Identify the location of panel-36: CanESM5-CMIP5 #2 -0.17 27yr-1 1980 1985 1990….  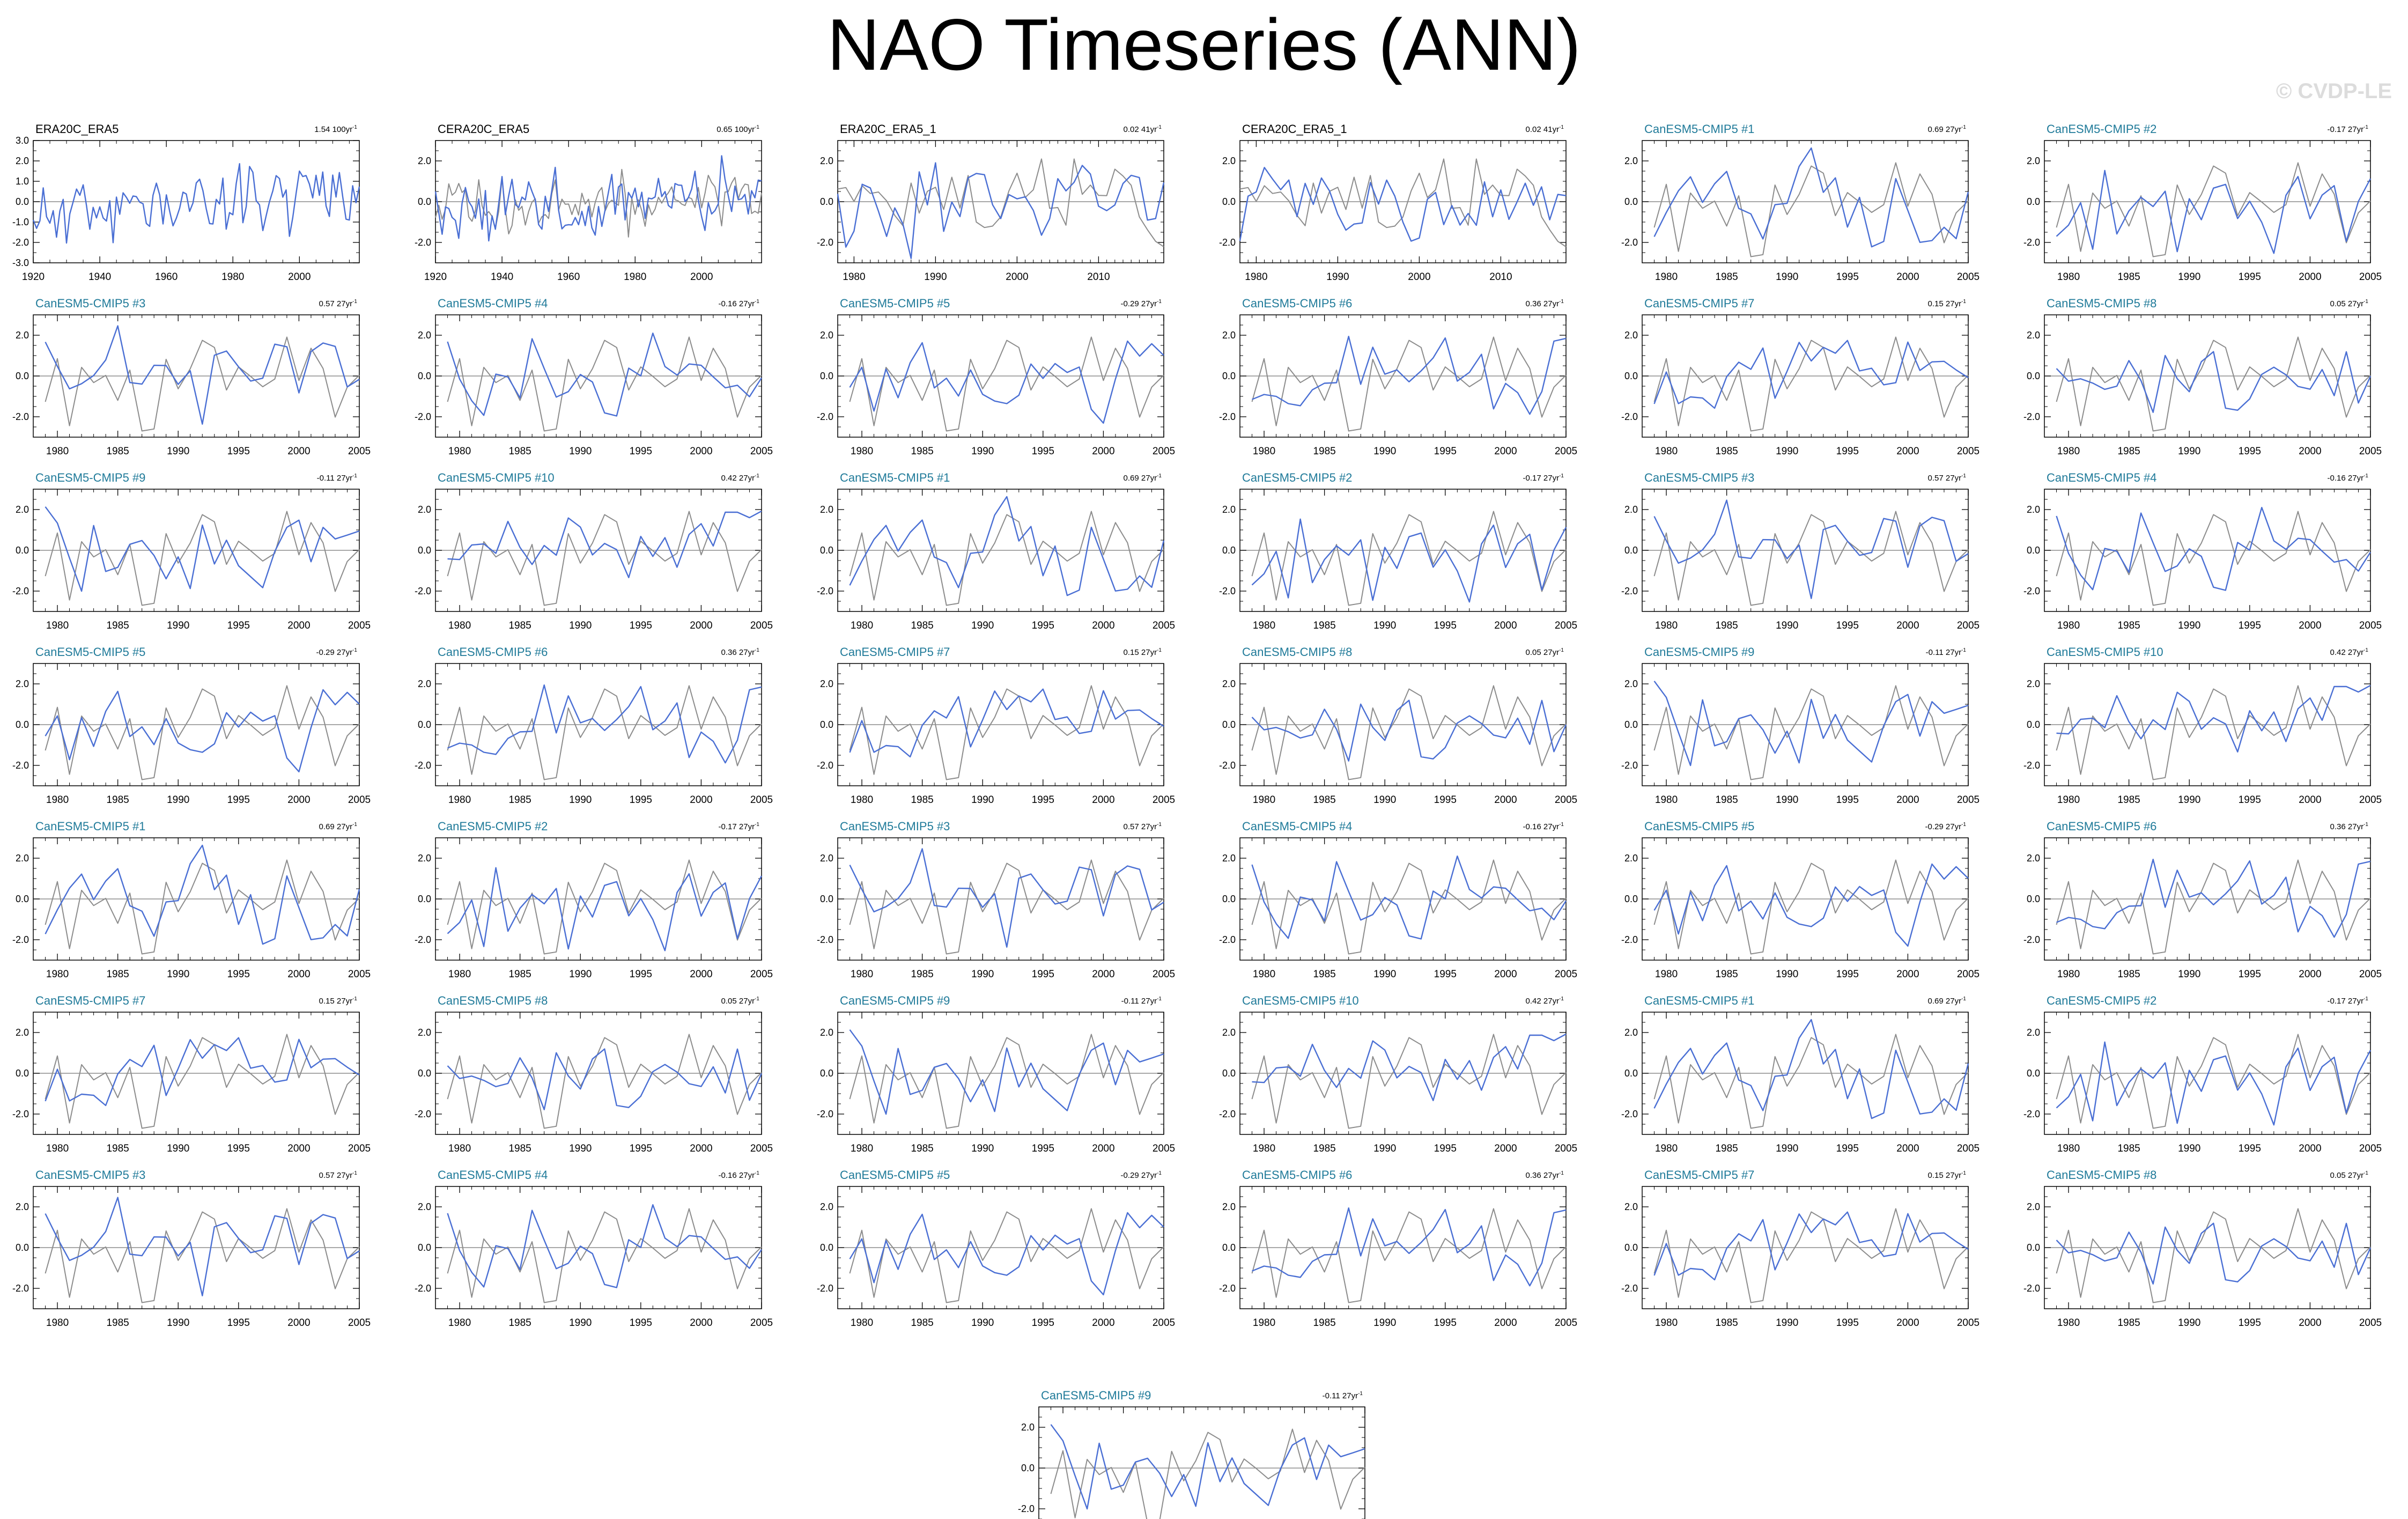
(2202, 1074).